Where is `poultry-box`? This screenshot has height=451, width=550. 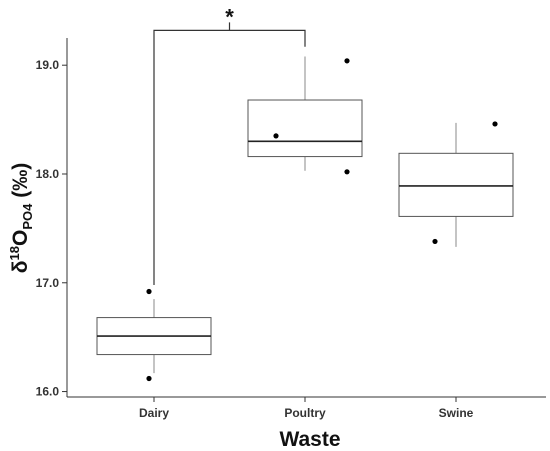 poultry-box is located at coordinates (305, 128).